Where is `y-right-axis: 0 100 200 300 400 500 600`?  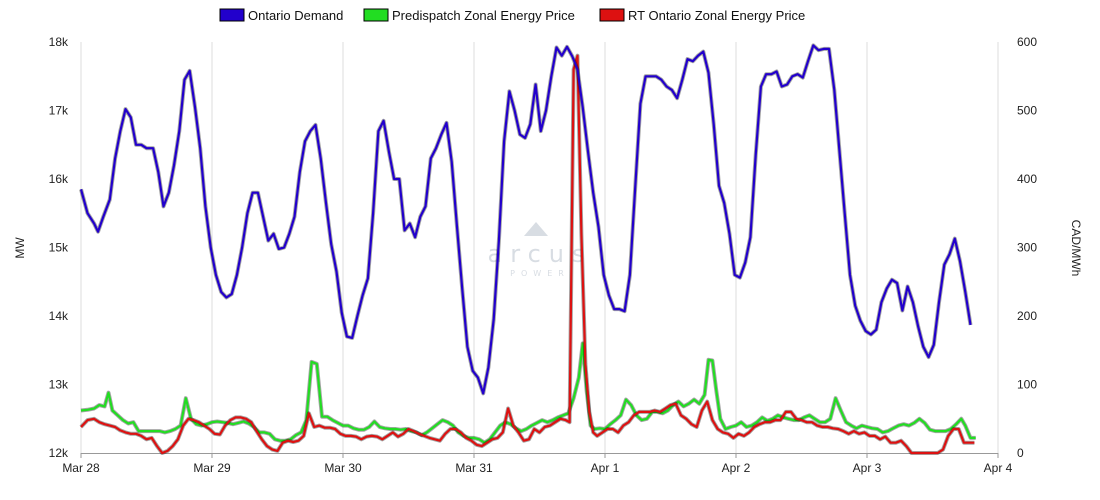 y-right-axis: 0 100 200 300 400 500 600 is located at coordinates (1027, 247).